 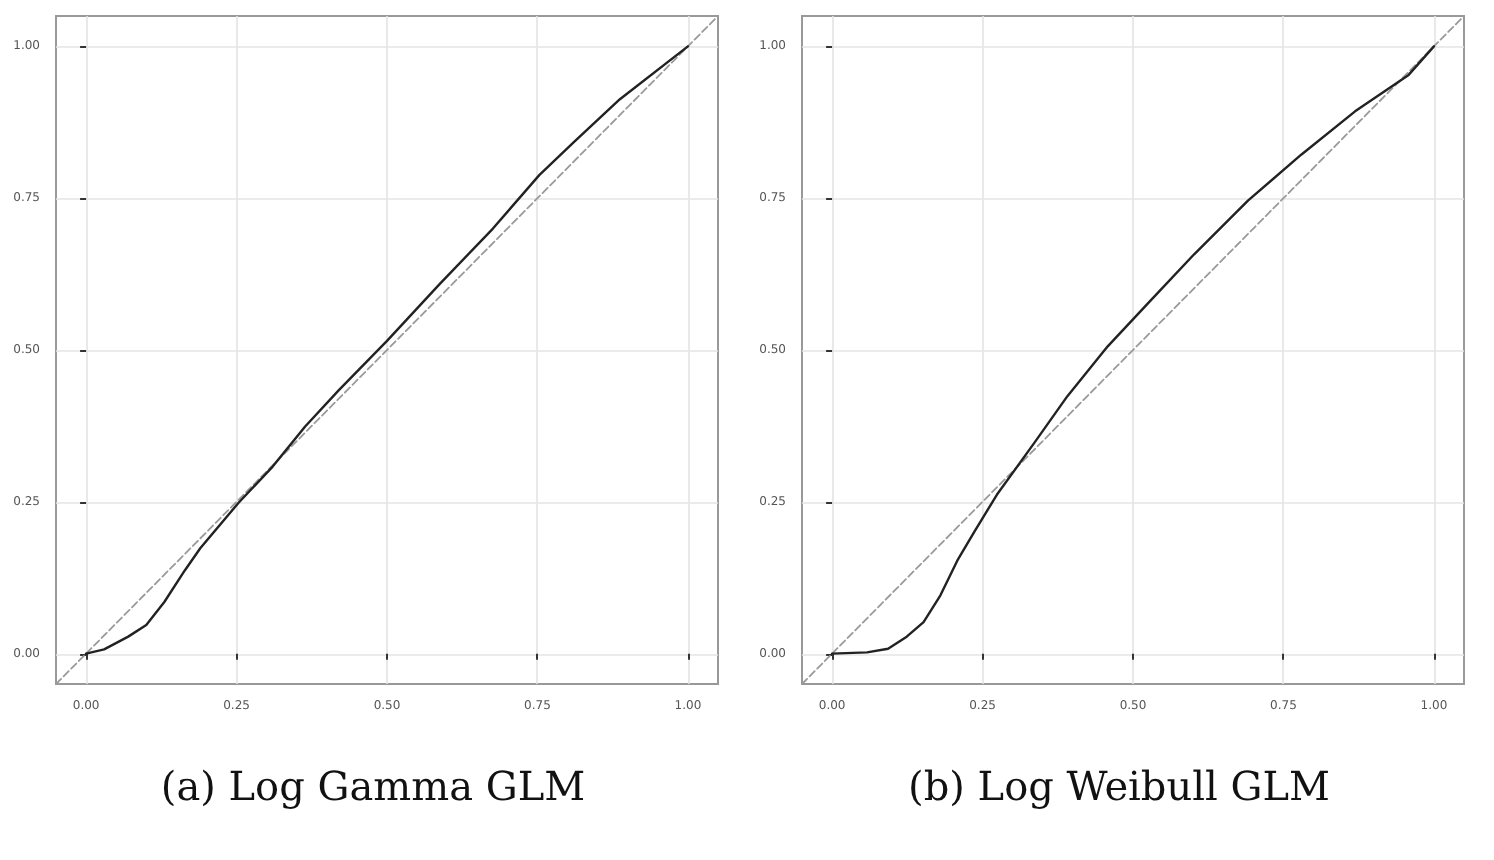 What do you see at coordinates (373, 786) in the screenshot?
I see `text: (a) Log Gamma GLM` at bounding box center [373, 786].